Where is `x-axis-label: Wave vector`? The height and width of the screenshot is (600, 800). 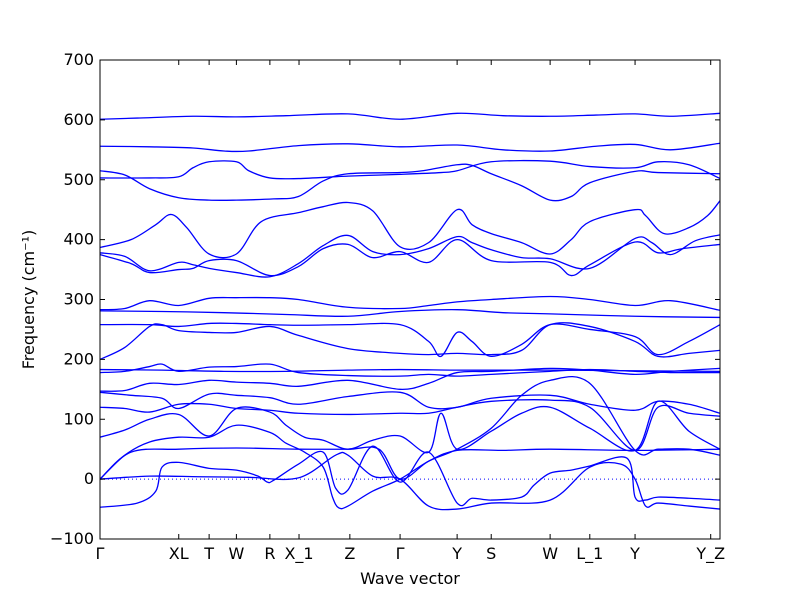
x-axis-label: Wave vector is located at coordinates (410, 578).